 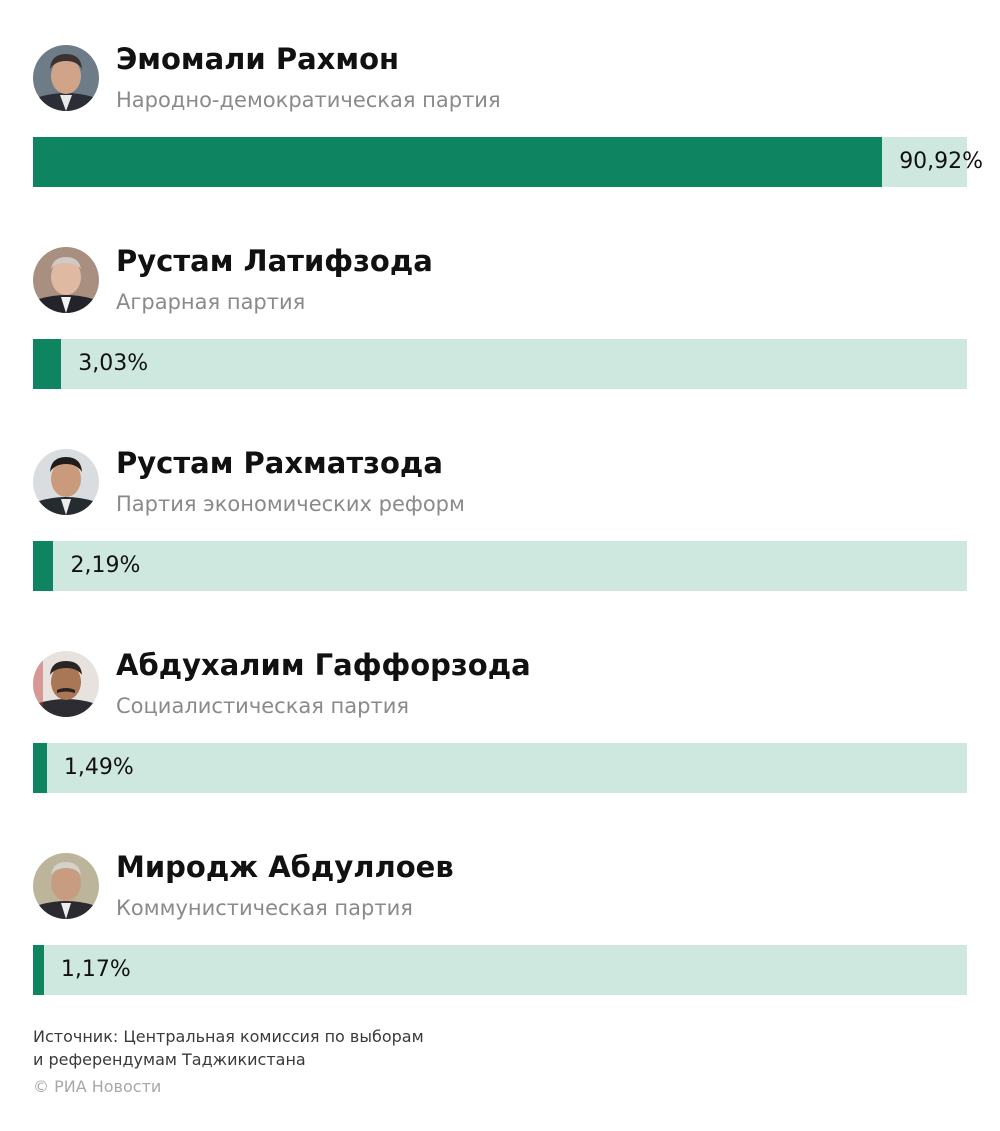 What do you see at coordinates (323, 665) in the screenshot?
I see `candidate-name: Абдухалим Гаффорзода` at bounding box center [323, 665].